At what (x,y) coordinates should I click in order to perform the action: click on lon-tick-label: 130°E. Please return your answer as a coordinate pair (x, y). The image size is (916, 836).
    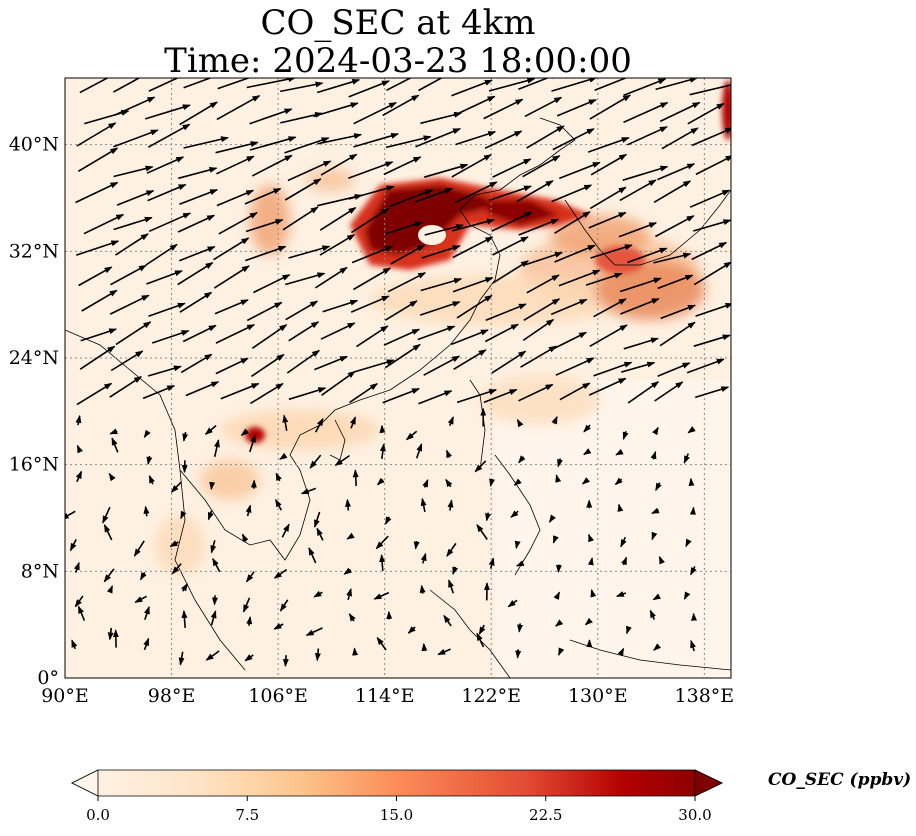
    Looking at the image, I should click on (598, 696).